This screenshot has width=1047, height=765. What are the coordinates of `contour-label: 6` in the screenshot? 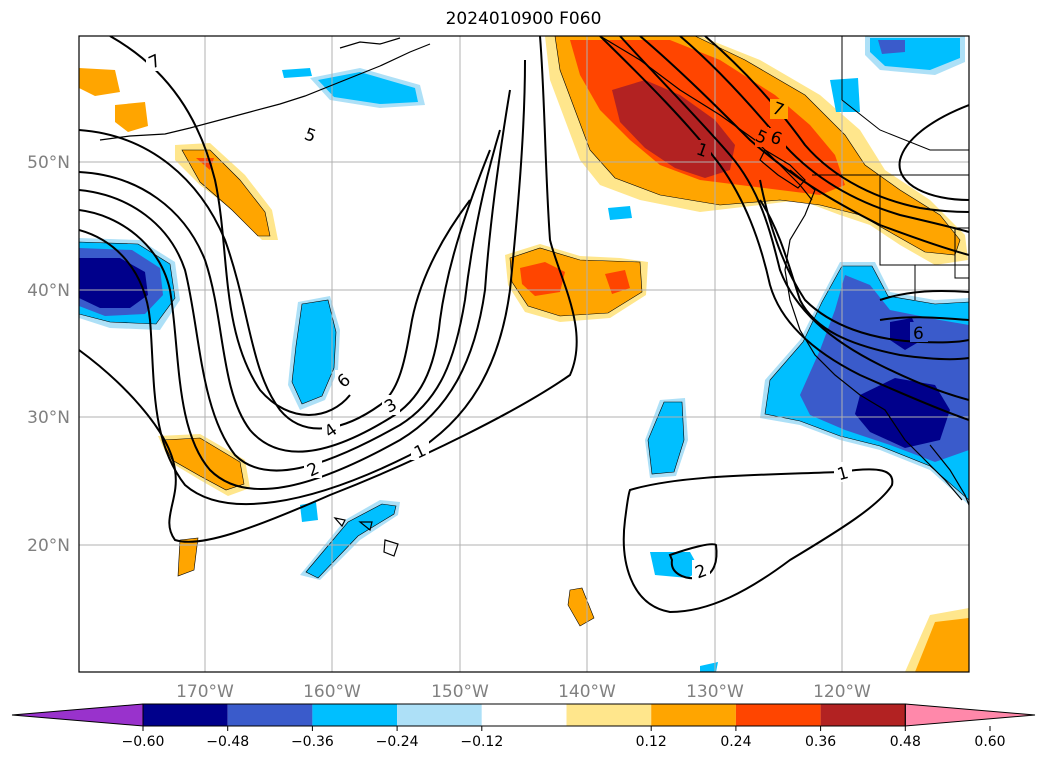 It's located at (918, 334).